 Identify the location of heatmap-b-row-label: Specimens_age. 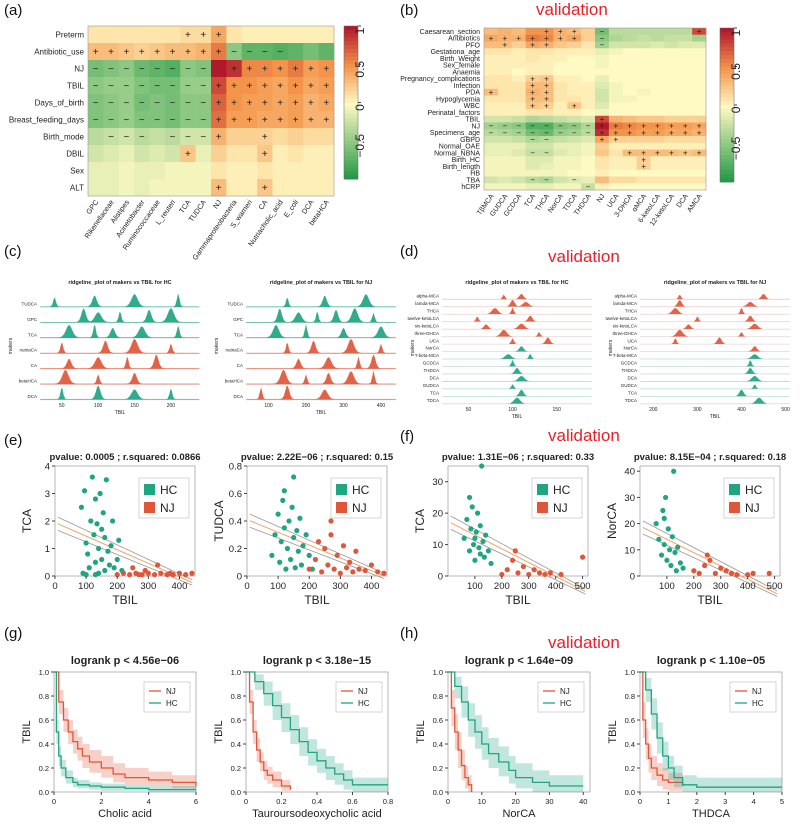
(455, 133).